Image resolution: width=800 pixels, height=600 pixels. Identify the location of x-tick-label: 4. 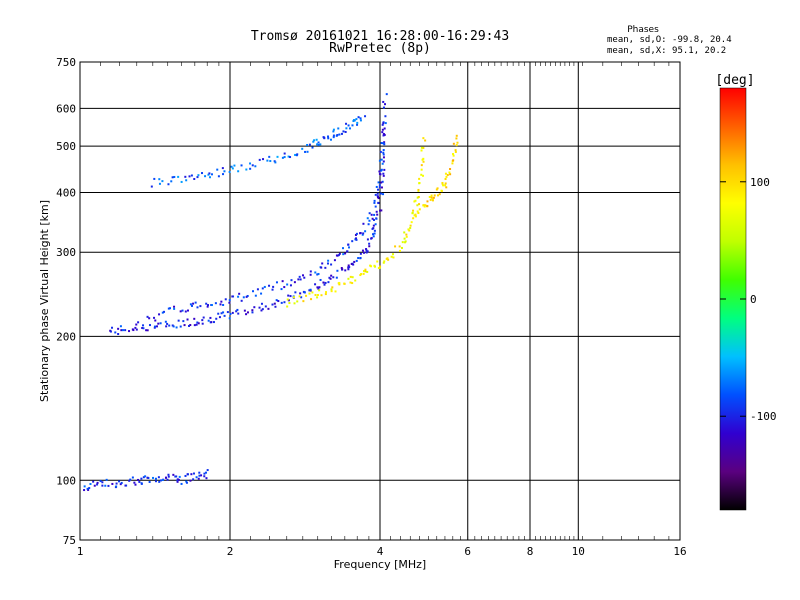
(380, 551).